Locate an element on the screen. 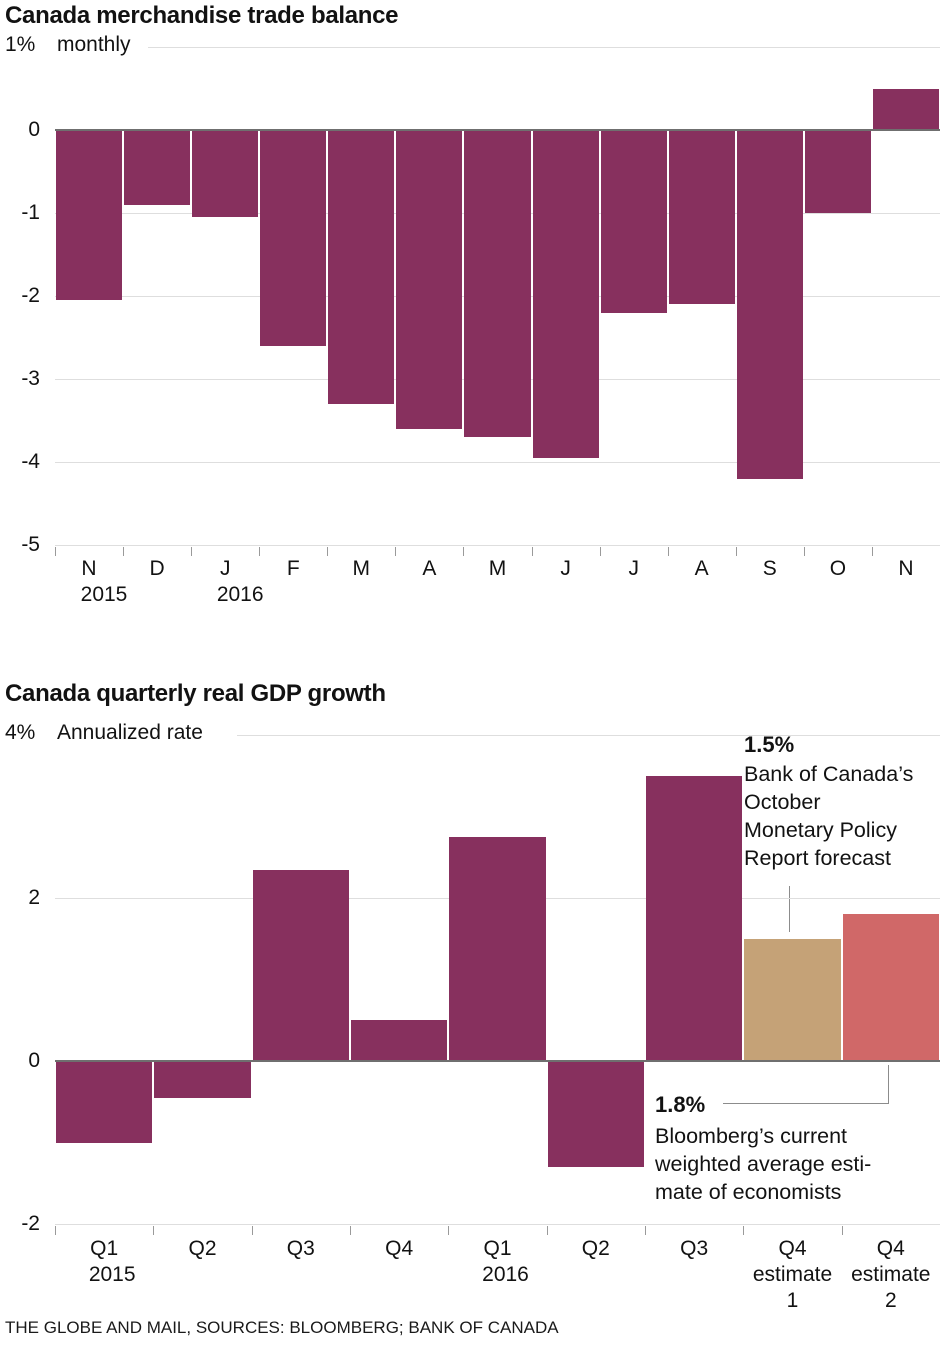 This screenshot has width=940, height=1346. chart2-title: Canada quarterly real GDP growth is located at coordinates (195, 693).